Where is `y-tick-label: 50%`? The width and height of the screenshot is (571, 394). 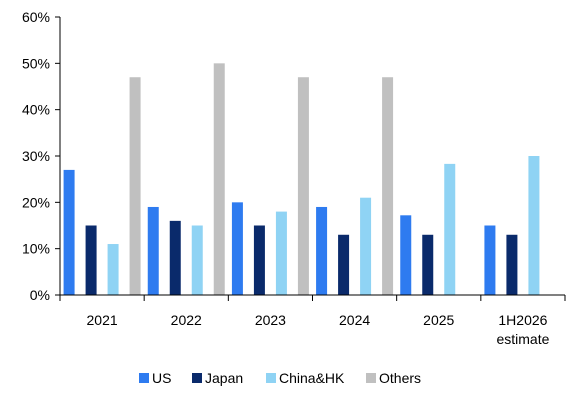
y-tick-label: 50% is located at coordinates (36, 63).